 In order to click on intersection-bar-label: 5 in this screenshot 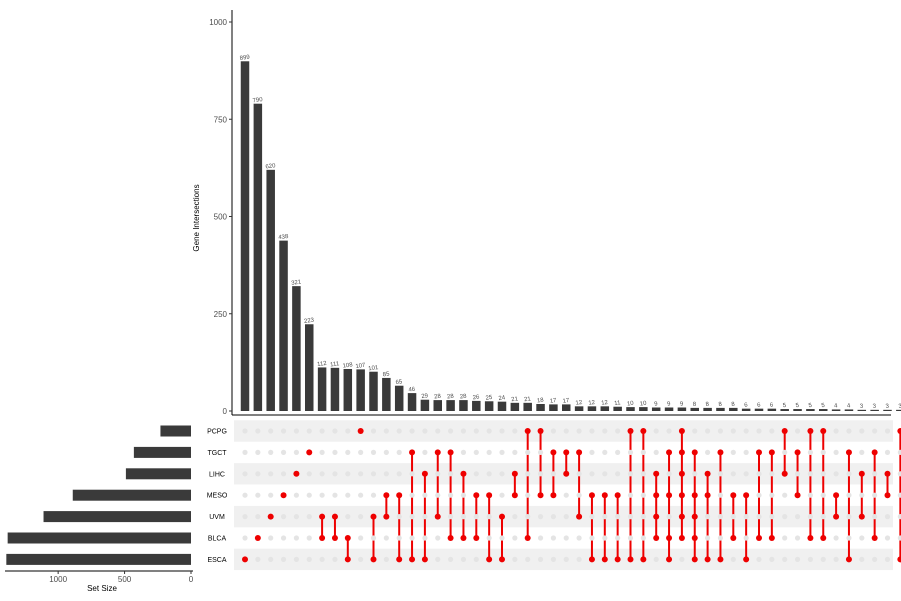, I will do `click(797, 406)`.